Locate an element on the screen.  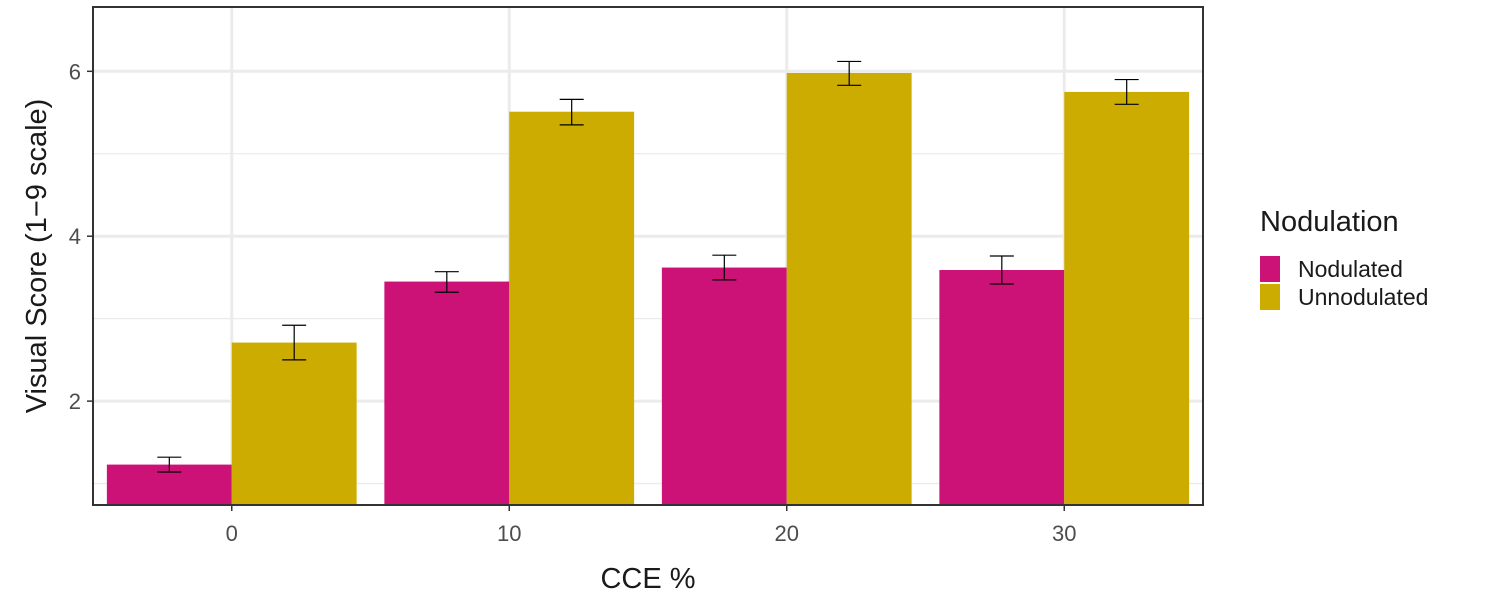
x-tick-label: 10 is located at coordinates (509, 533).